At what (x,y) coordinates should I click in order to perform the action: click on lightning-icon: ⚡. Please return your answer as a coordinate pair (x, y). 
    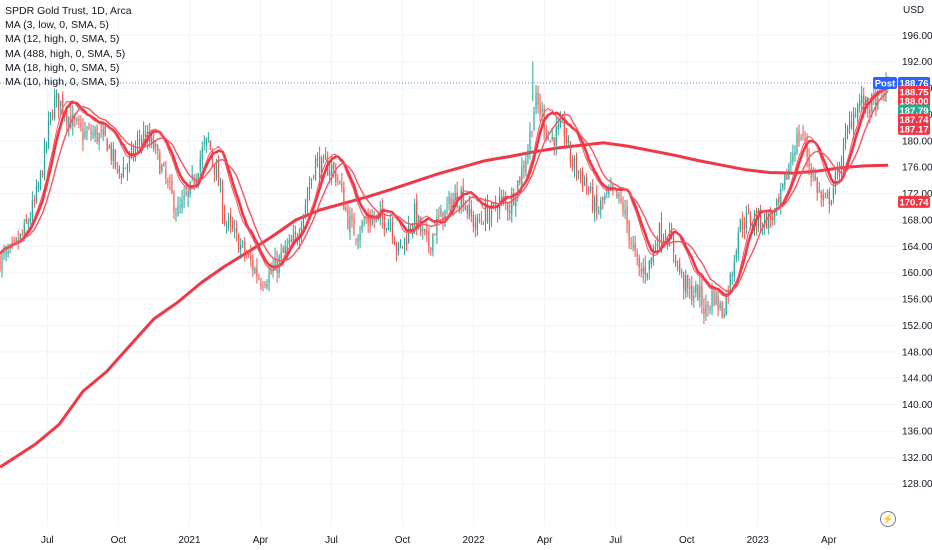
    Looking at the image, I should click on (888, 519).